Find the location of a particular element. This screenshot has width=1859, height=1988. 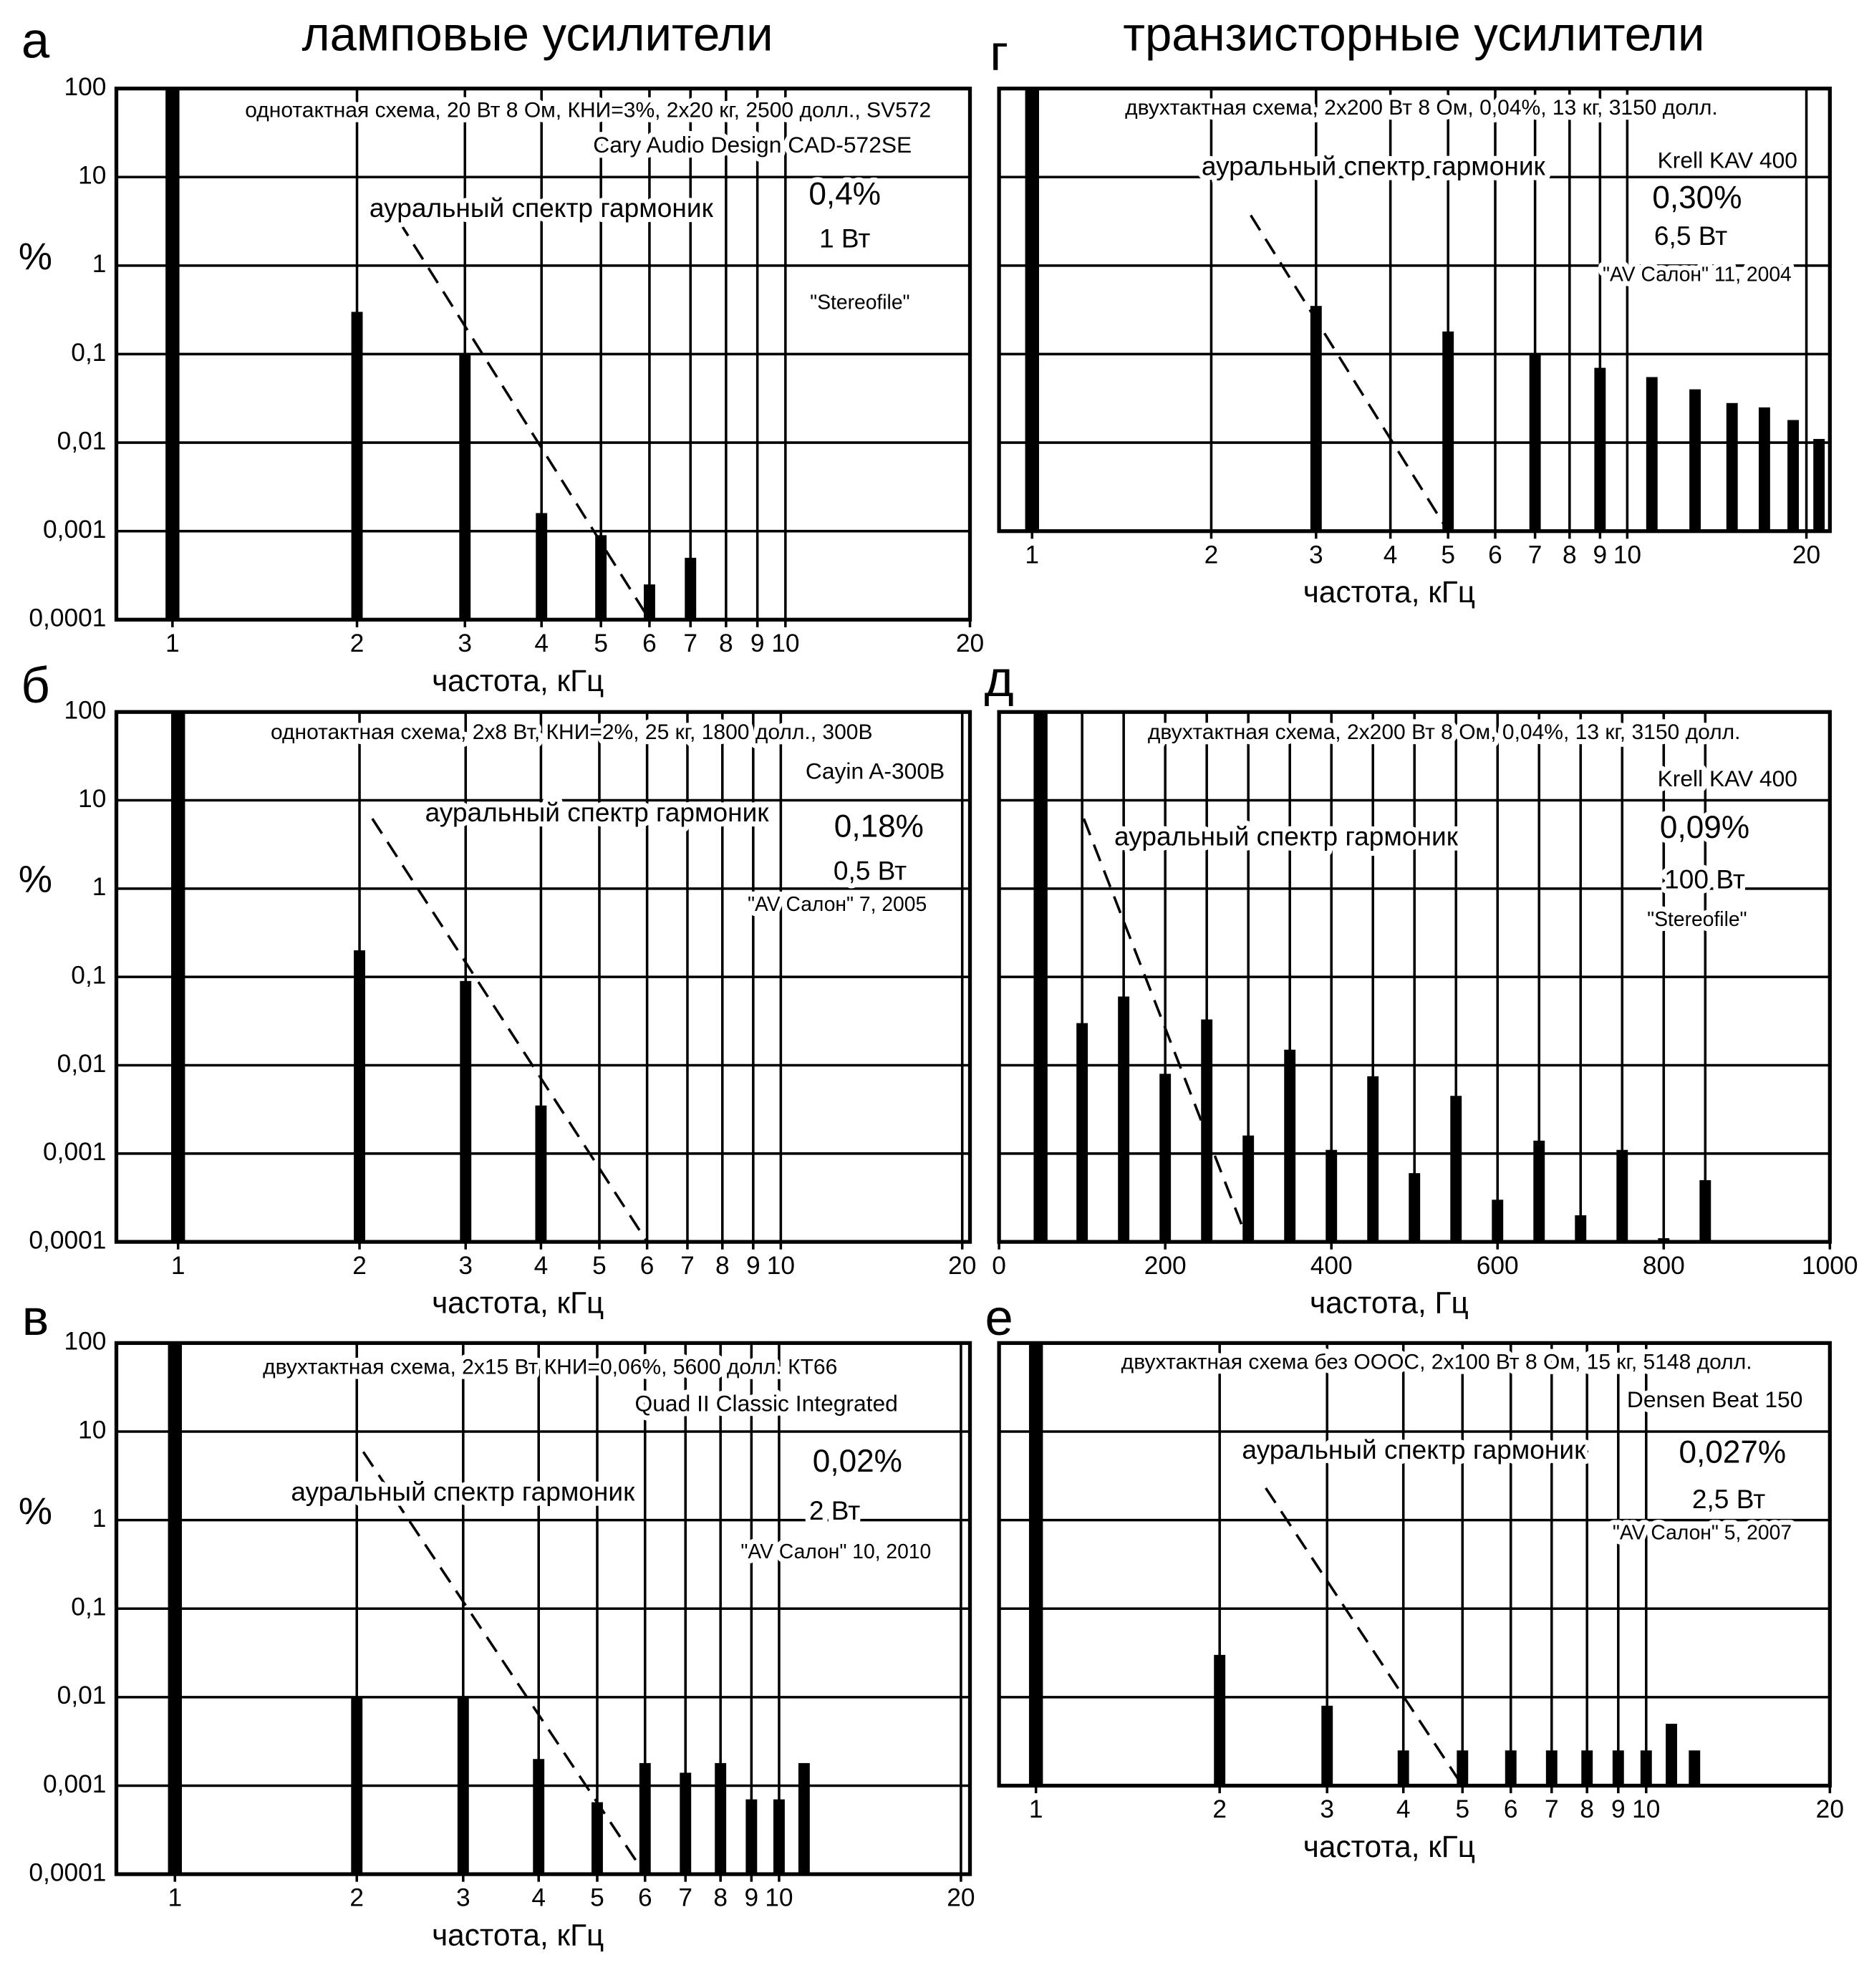

column-title: ламповые усилители is located at coordinates (537, 35).